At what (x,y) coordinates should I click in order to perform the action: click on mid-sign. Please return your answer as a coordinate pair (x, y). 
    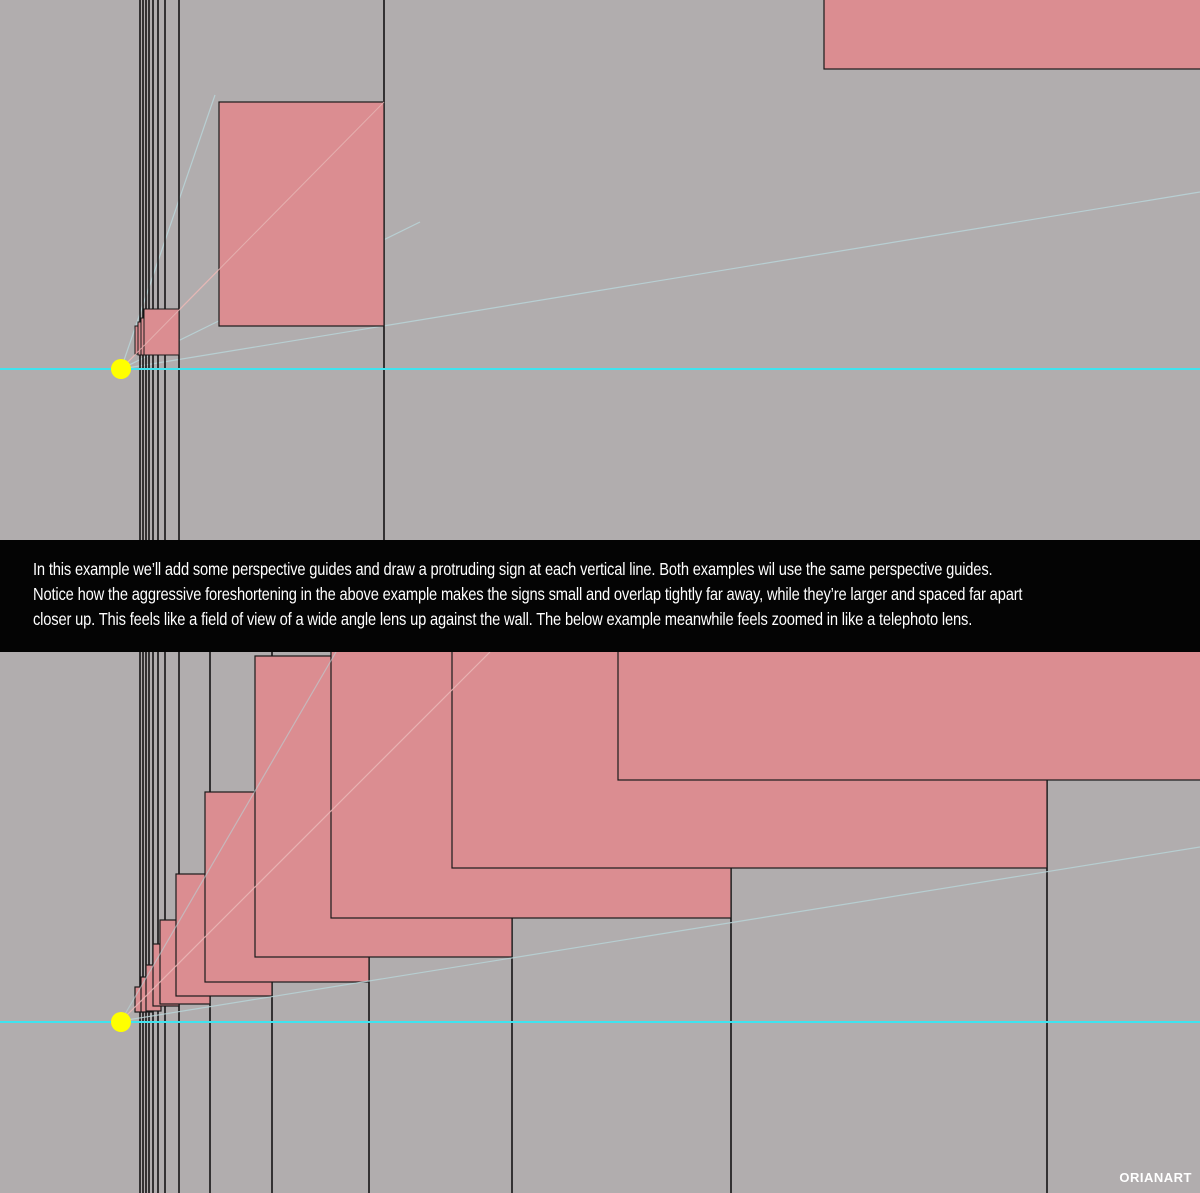
    Looking at the image, I should click on (301, 214).